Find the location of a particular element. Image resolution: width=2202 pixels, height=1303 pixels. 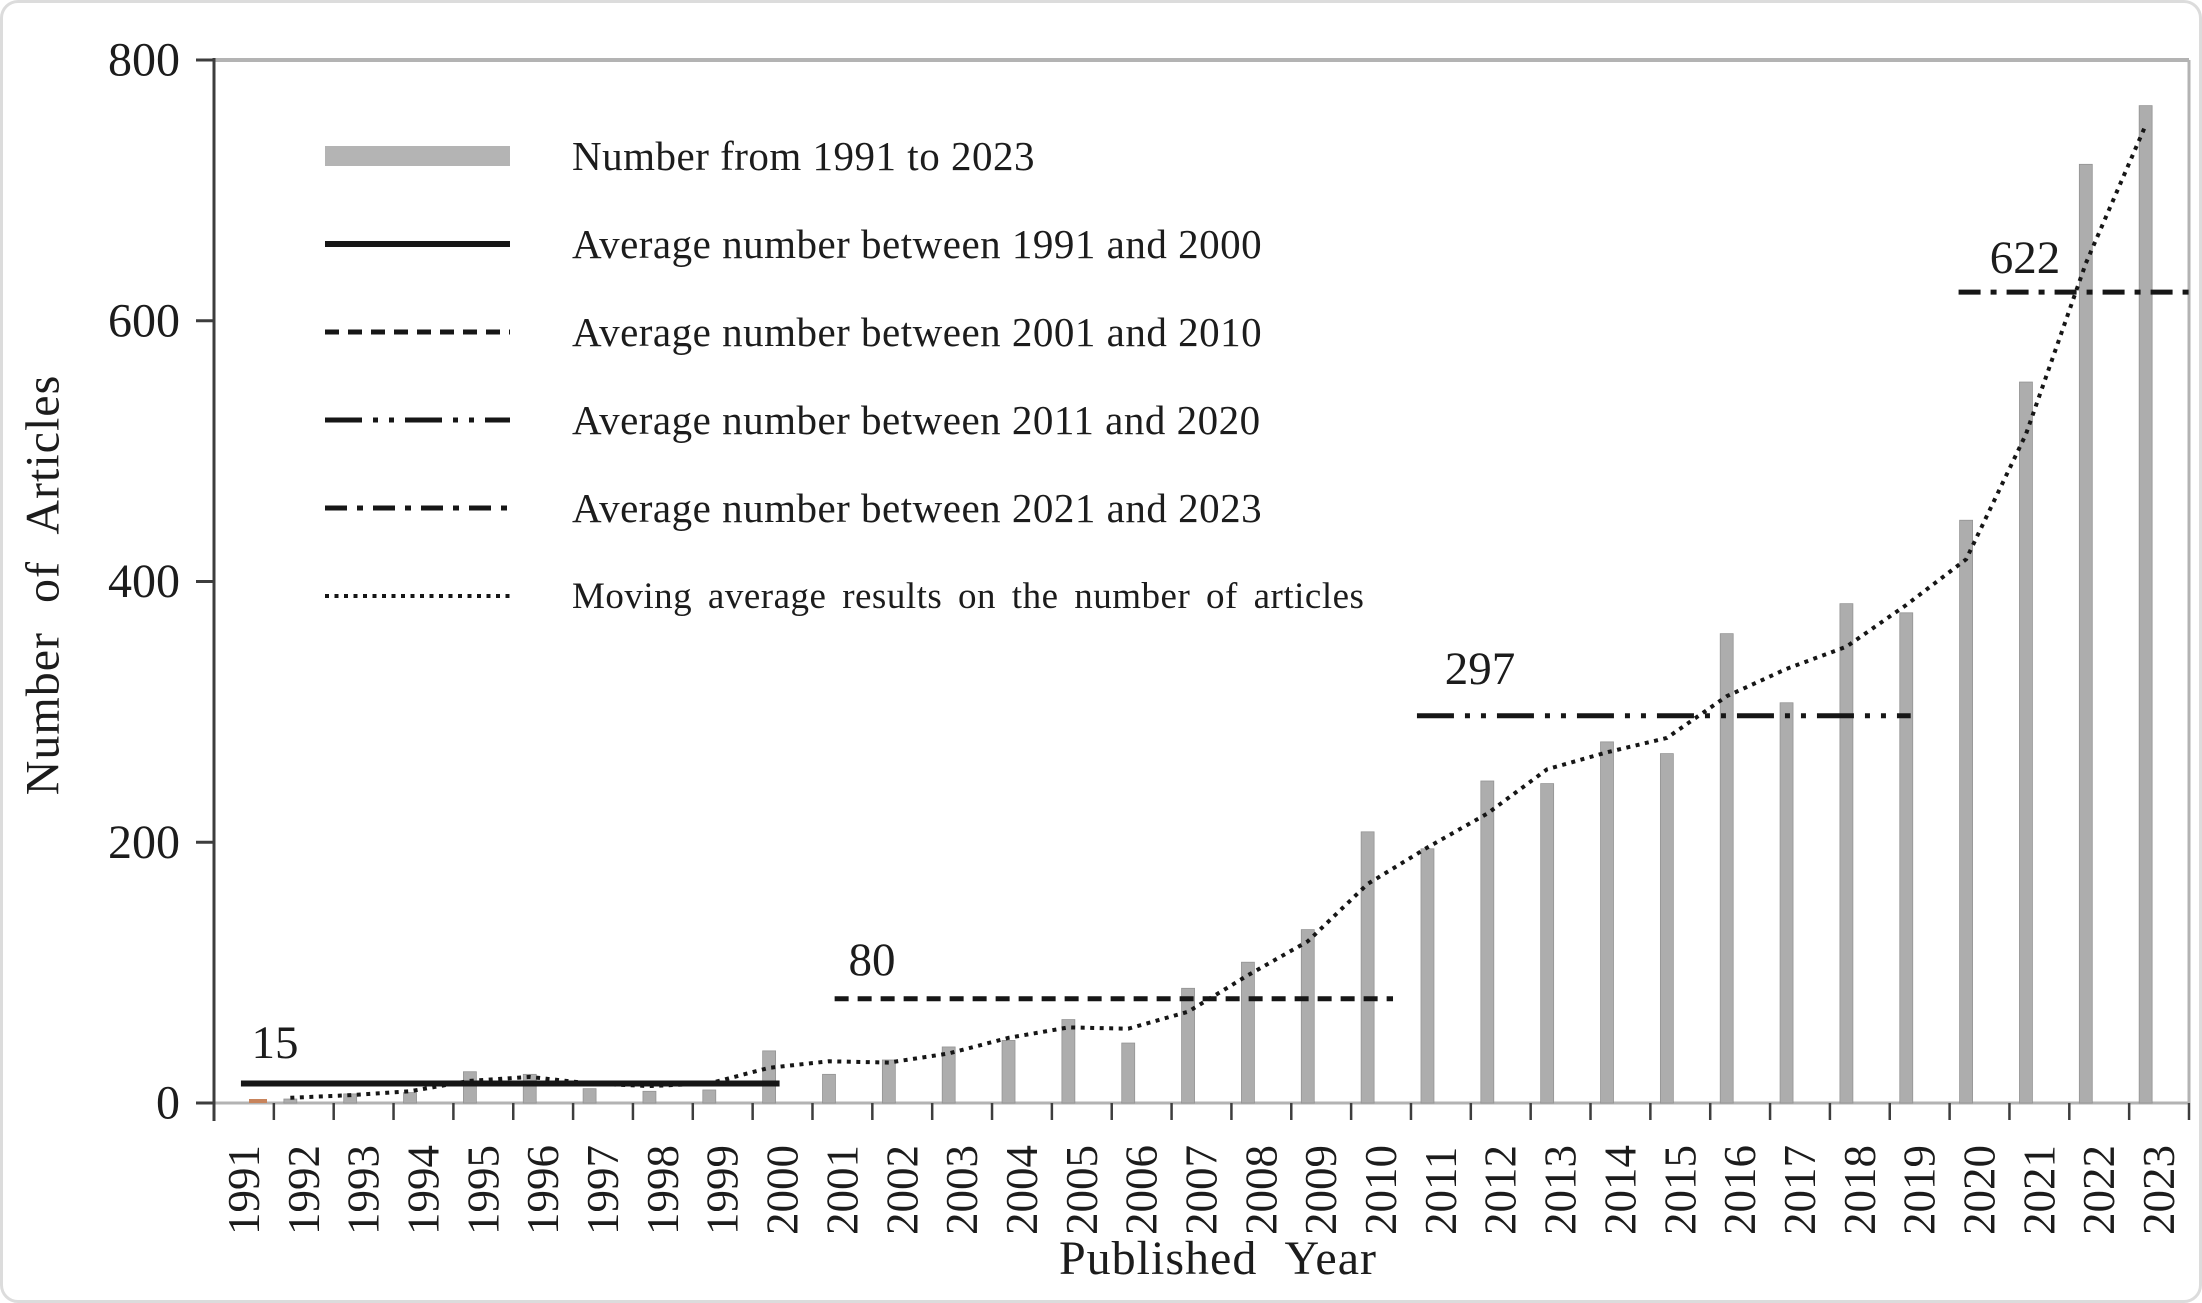

legend-swatch-solid-line-icon is located at coordinates (417, 244).